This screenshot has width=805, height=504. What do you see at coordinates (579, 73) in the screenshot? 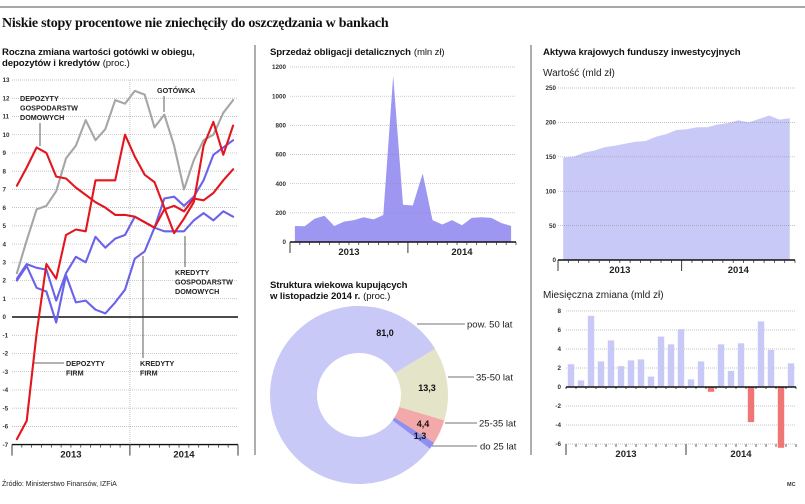
I see `chart-subtitle-fund-value: Wartość (mld zł)` at bounding box center [579, 73].